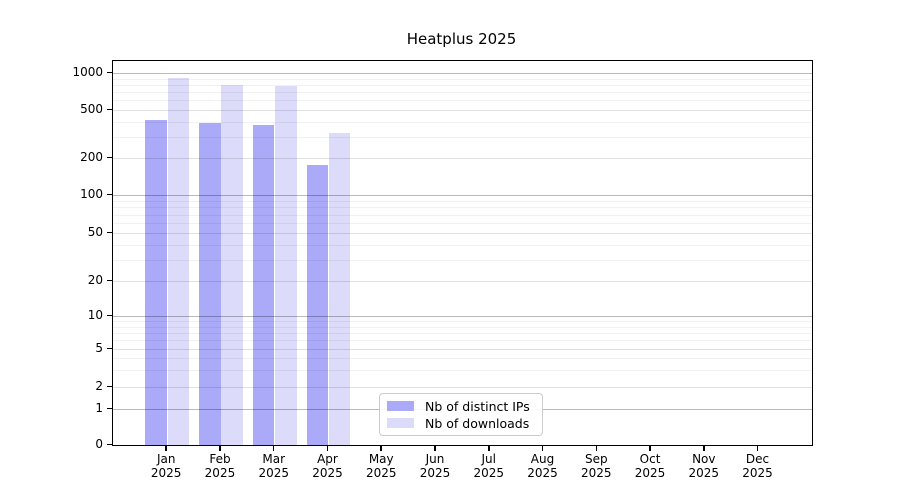 This screenshot has height=500, width=900. What do you see at coordinates (274, 459) in the screenshot?
I see `x-tick-month: Mar` at bounding box center [274, 459].